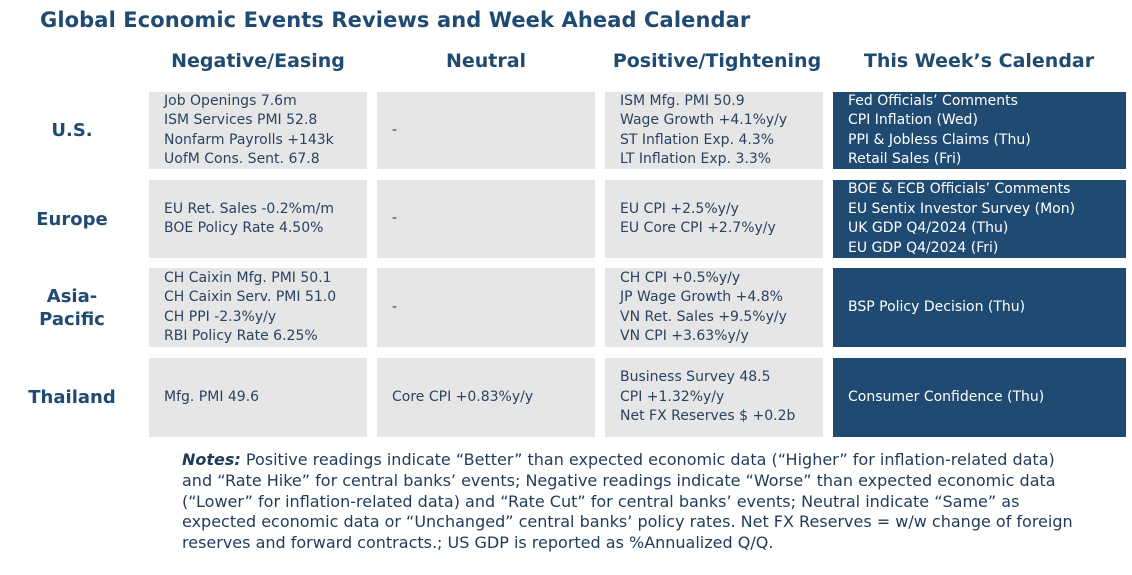  Describe the element at coordinates (684, 336) in the screenshot. I see `list-item: VN CPI +3.63%y/y` at that location.